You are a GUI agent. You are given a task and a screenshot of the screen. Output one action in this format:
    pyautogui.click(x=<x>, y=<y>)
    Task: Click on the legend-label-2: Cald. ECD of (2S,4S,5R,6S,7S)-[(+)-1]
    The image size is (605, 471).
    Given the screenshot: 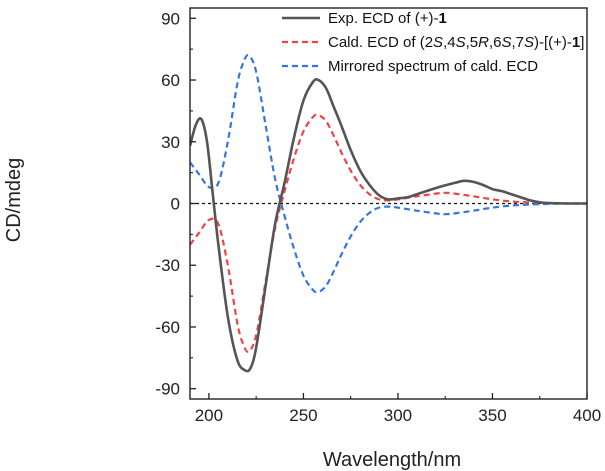 What is the action you would take?
    pyautogui.click(x=456, y=42)
    